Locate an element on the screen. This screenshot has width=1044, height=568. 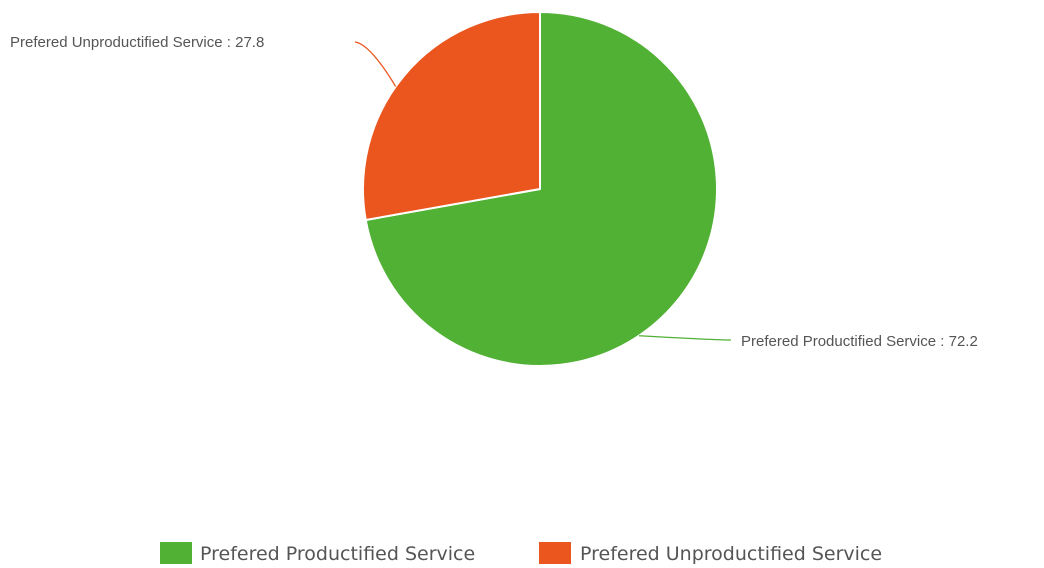
leader-line-productified is located at coordinates (685, 338).